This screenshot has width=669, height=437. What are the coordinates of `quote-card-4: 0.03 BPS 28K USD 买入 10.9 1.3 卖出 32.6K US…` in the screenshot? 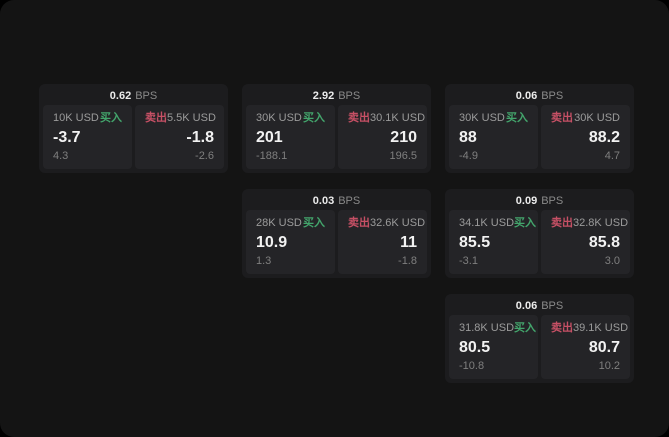 It's located at (336, 233).